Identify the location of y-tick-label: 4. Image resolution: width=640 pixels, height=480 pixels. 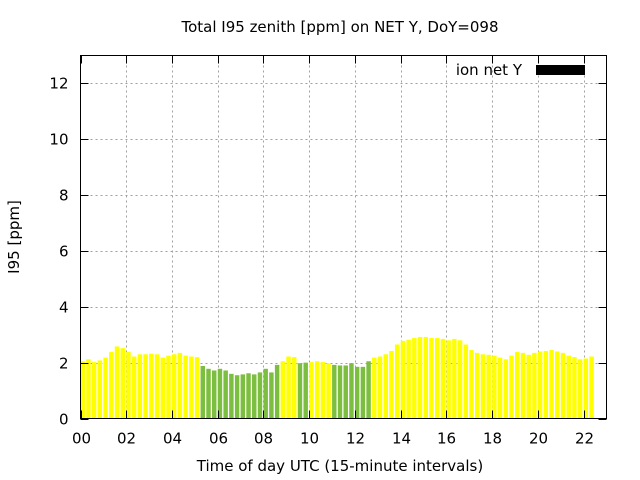
(64, 308).